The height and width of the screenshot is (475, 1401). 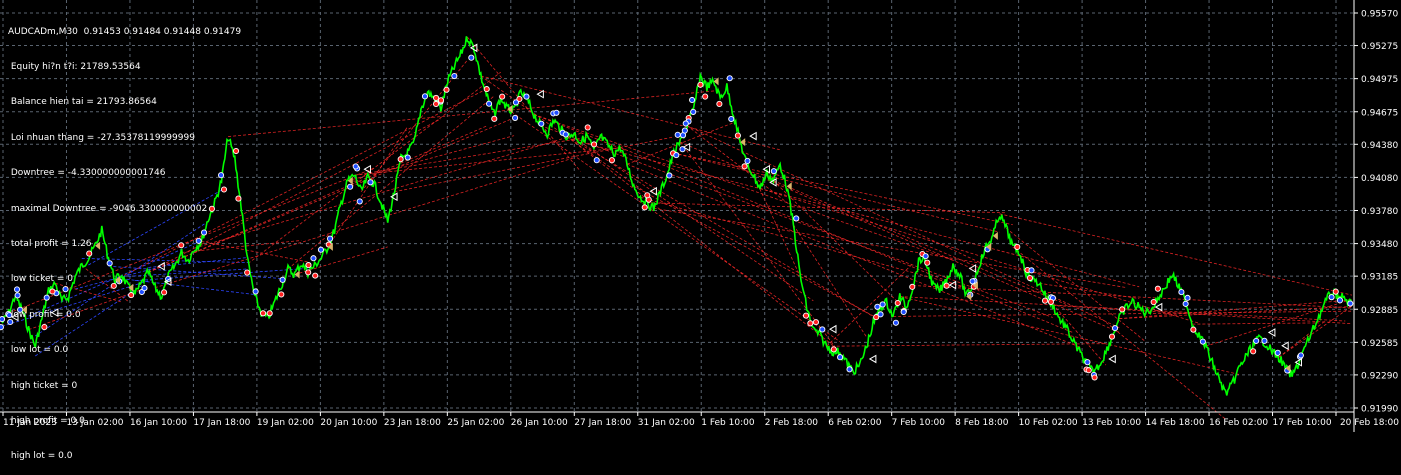 I want to click on info-line: low profit = 0.0, so click(x=44, y=314).